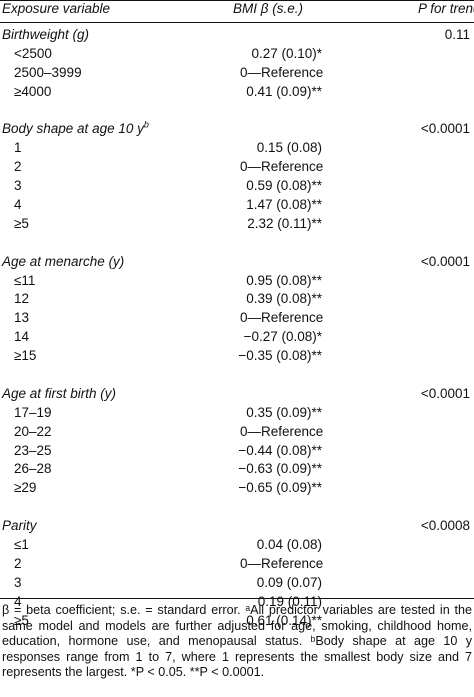 The image size is (474, 697). What do you see at coordinates (237, 93) in the screenshot?
I see `table-row: ≥4000 0.41 (0.09)**` at bounding box center [237, 93].